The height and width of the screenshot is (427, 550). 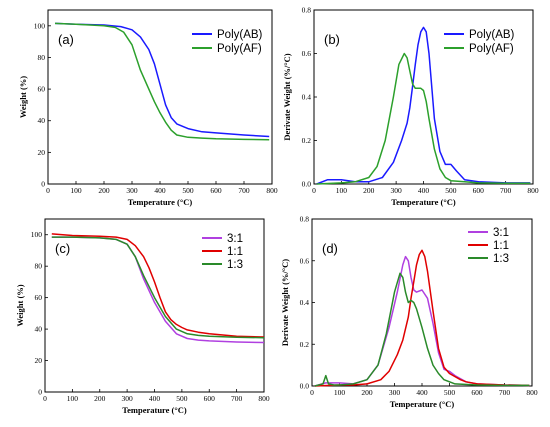 I want to click on panel-label: (c), so click(x=62, y=248).